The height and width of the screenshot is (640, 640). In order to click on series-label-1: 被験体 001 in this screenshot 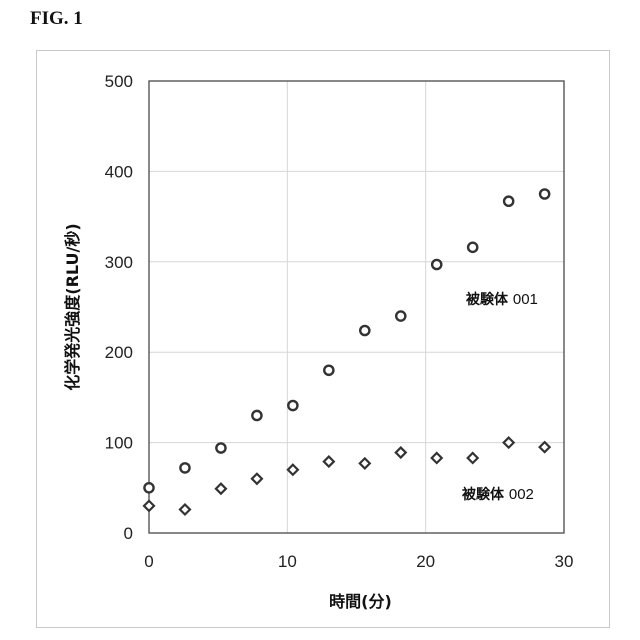, I will do `click(502, 299)`.